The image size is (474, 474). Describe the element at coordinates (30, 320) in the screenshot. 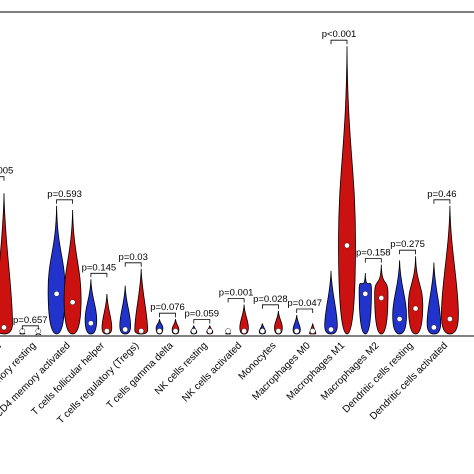

I see `pvalue-label-1: p=0.657` at that location.